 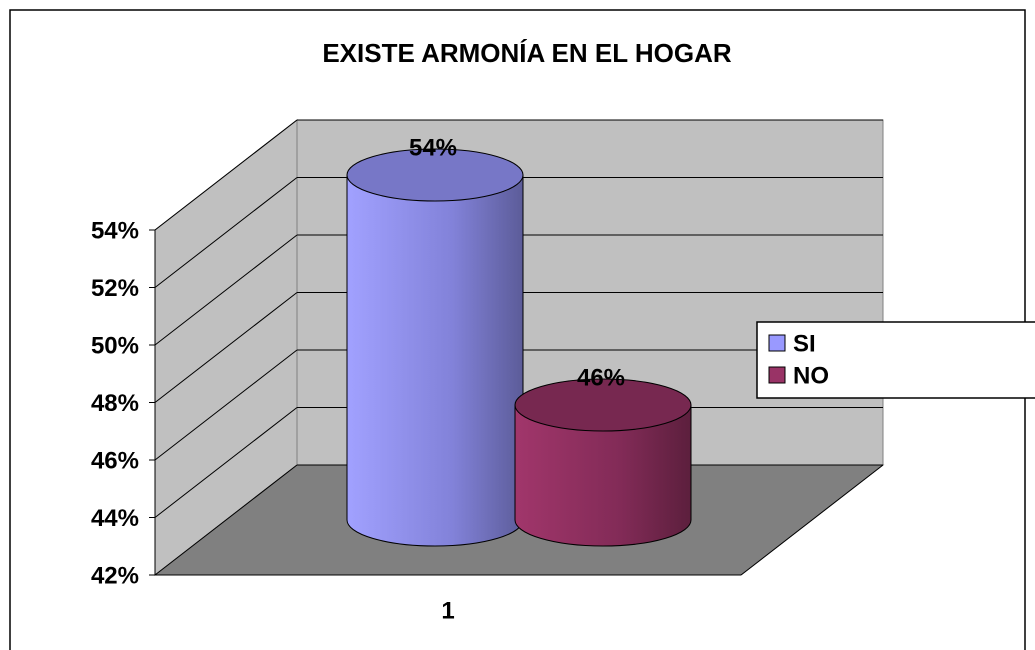 What do you see at coordinates (115, 230) in the screenshot?
I see `y-tick-label: 54%` at bounding box center [115, 230].